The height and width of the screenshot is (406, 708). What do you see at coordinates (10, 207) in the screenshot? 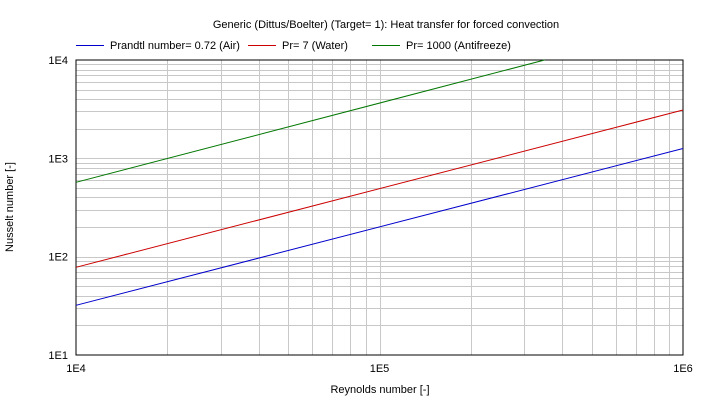
I see `y-axis-label: Nusselt number [-]` at bounding box center [10, 207].